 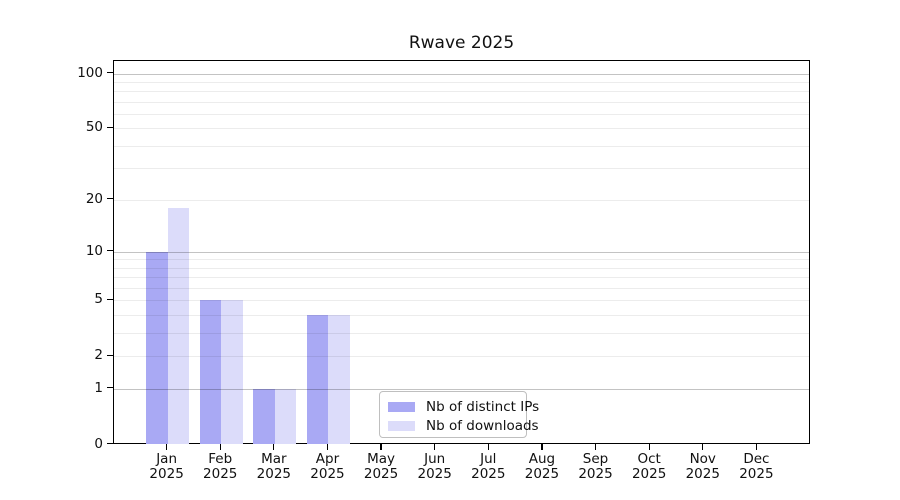 I want to click on x-tick-label-oct: Oct 2025, so click(x=649, y=466).